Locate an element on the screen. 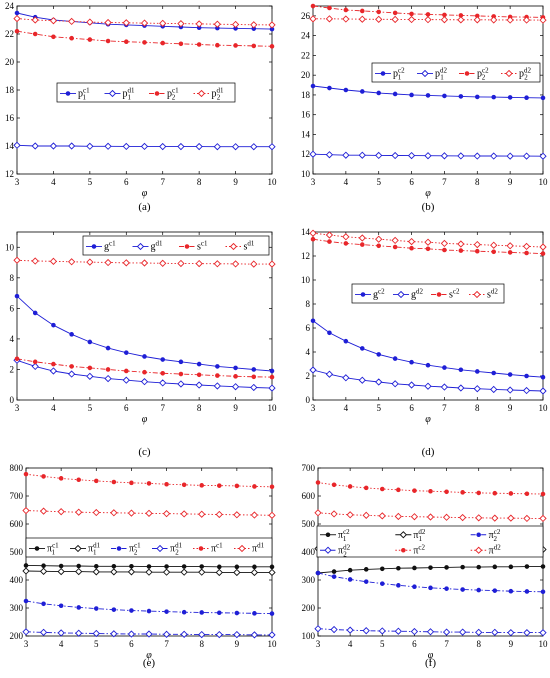 The height and width of the screenshot is (678, 550). y-tick-label: 6 is located at coordinates (12, 308).